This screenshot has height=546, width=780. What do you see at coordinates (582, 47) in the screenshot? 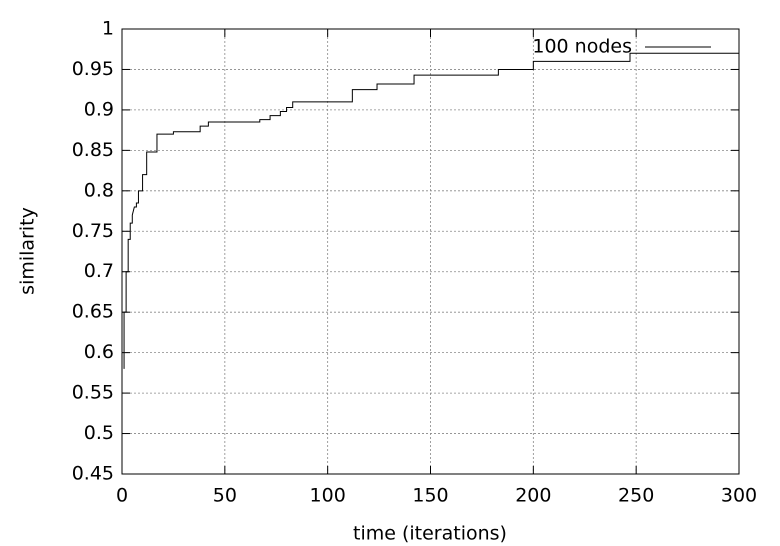
I see `legend-label: 100 nodes` at bounding box center [582, 47].